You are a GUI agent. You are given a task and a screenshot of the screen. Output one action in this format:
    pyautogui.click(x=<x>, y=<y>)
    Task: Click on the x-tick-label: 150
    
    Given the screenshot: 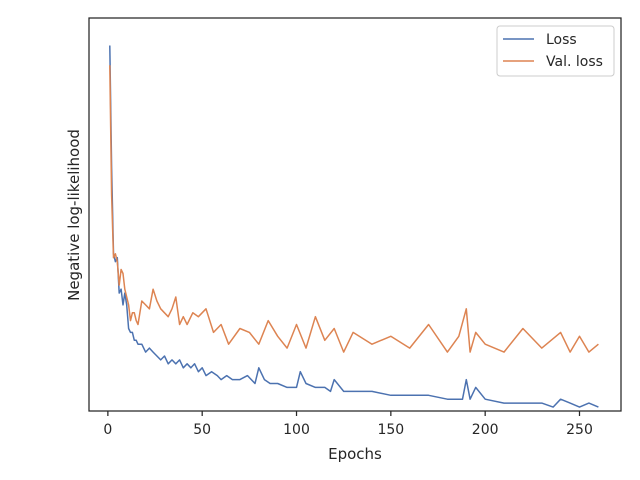 What is the action you would take?
    pyautogui.click(x=390, y=430)
    